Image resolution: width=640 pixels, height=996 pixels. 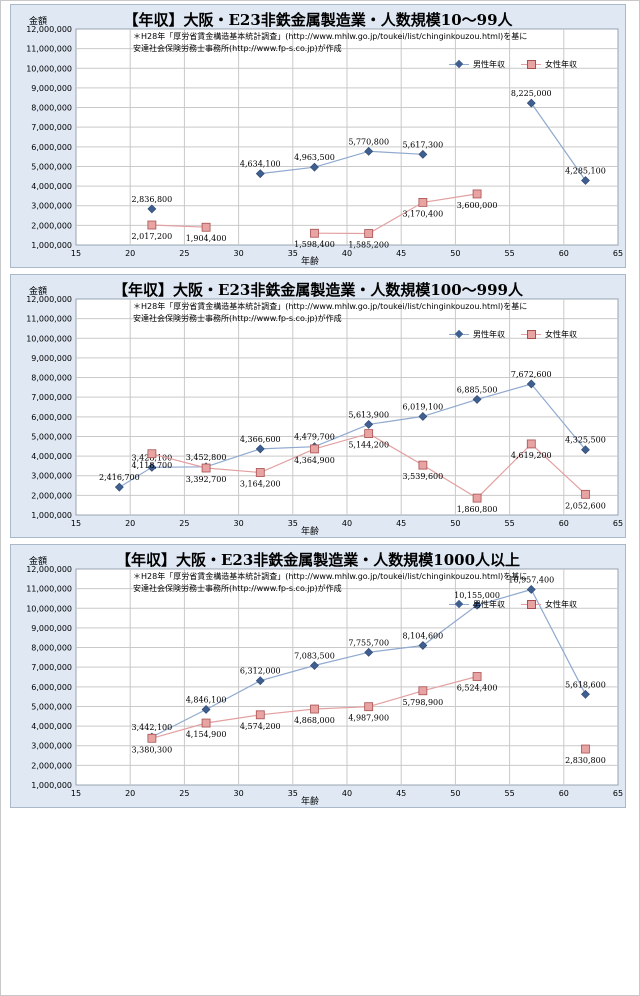 What do you see at coordinates (531, 93) in the screenshot?
I see `male-data-label: 8,225,000` at bounding box center [531, 93].